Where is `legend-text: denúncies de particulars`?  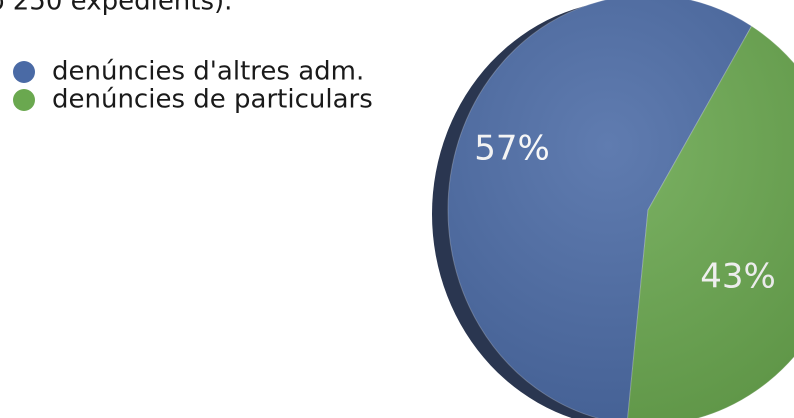
legend-text: denúncies de particulars is located at coordinates (212, 100).